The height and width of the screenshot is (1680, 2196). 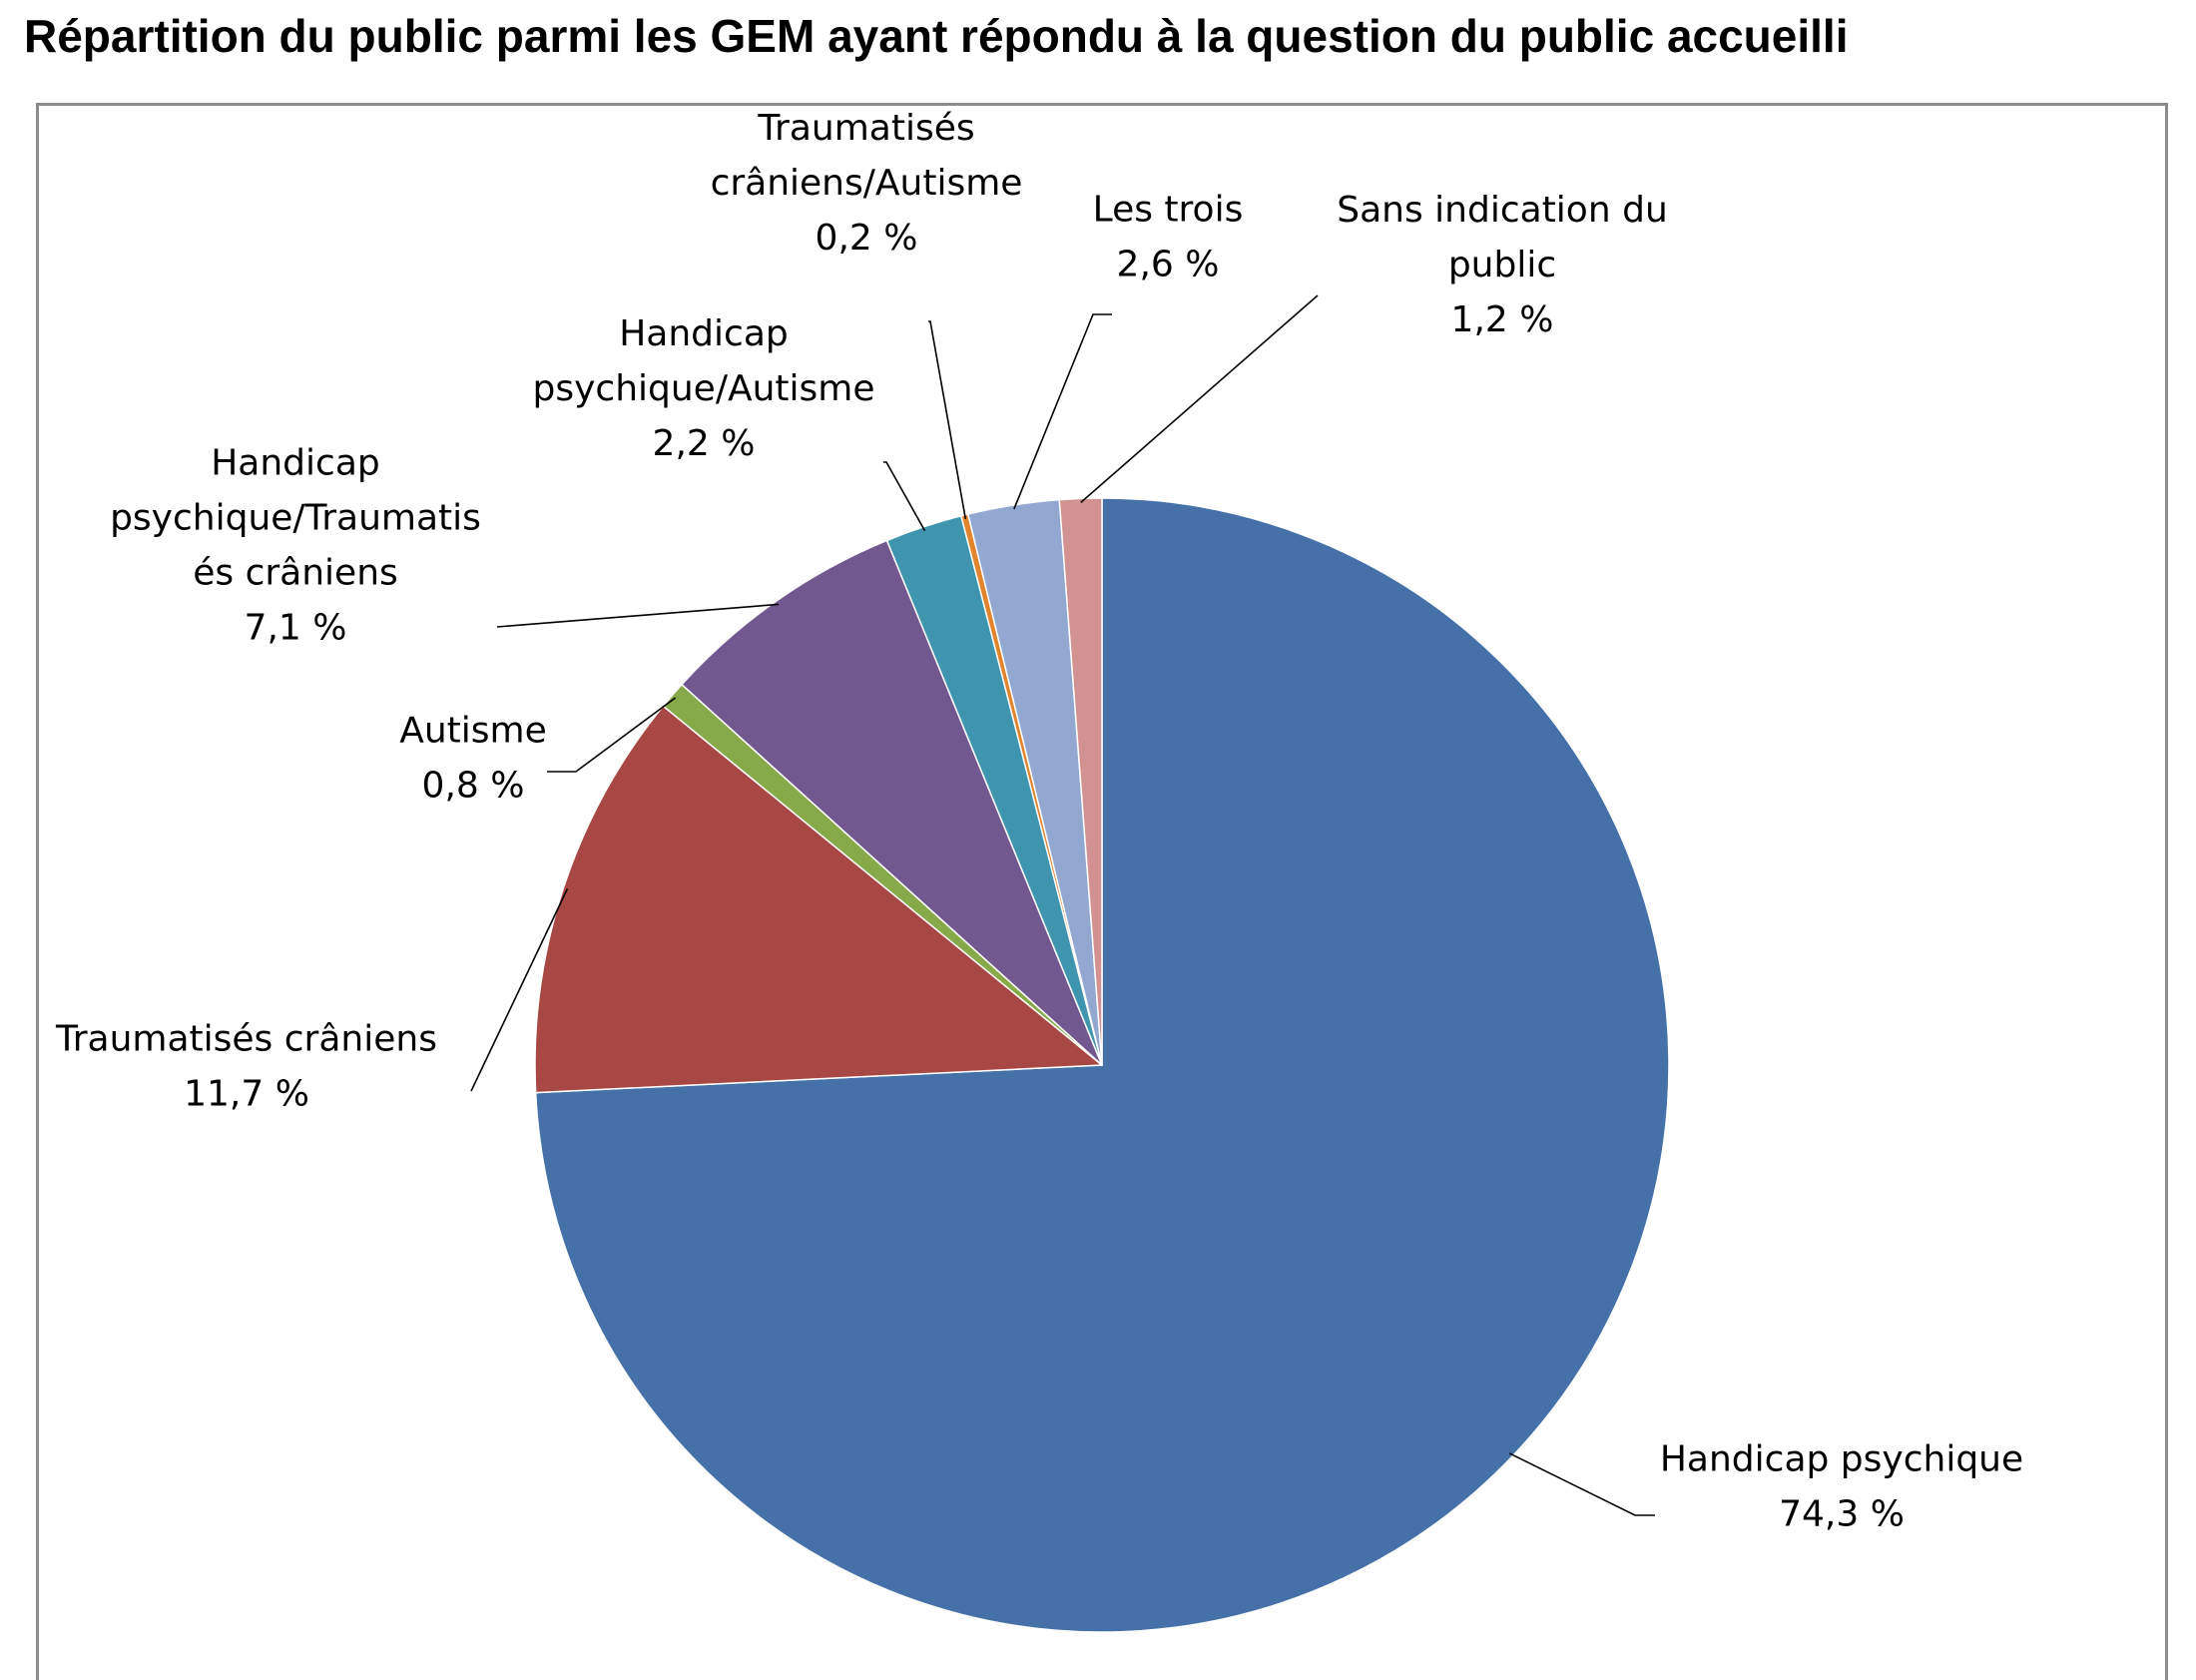 I want to click on slice-value-label: 74,3 %, so click(x=1842, y=1514).